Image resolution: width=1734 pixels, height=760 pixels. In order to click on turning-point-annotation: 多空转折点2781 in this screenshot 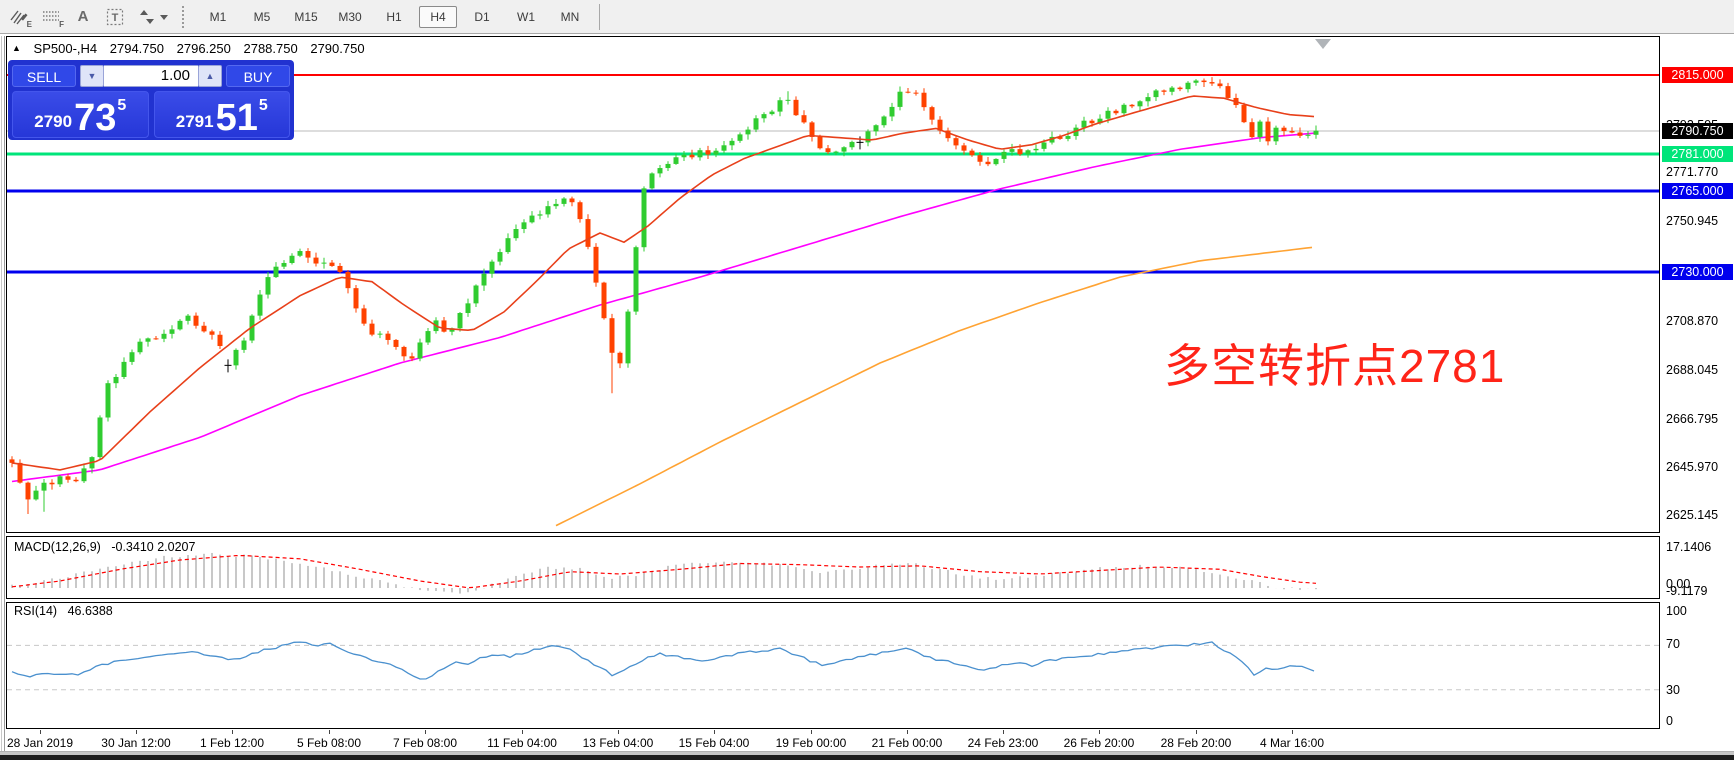, I will do `click(1335, 366)`.